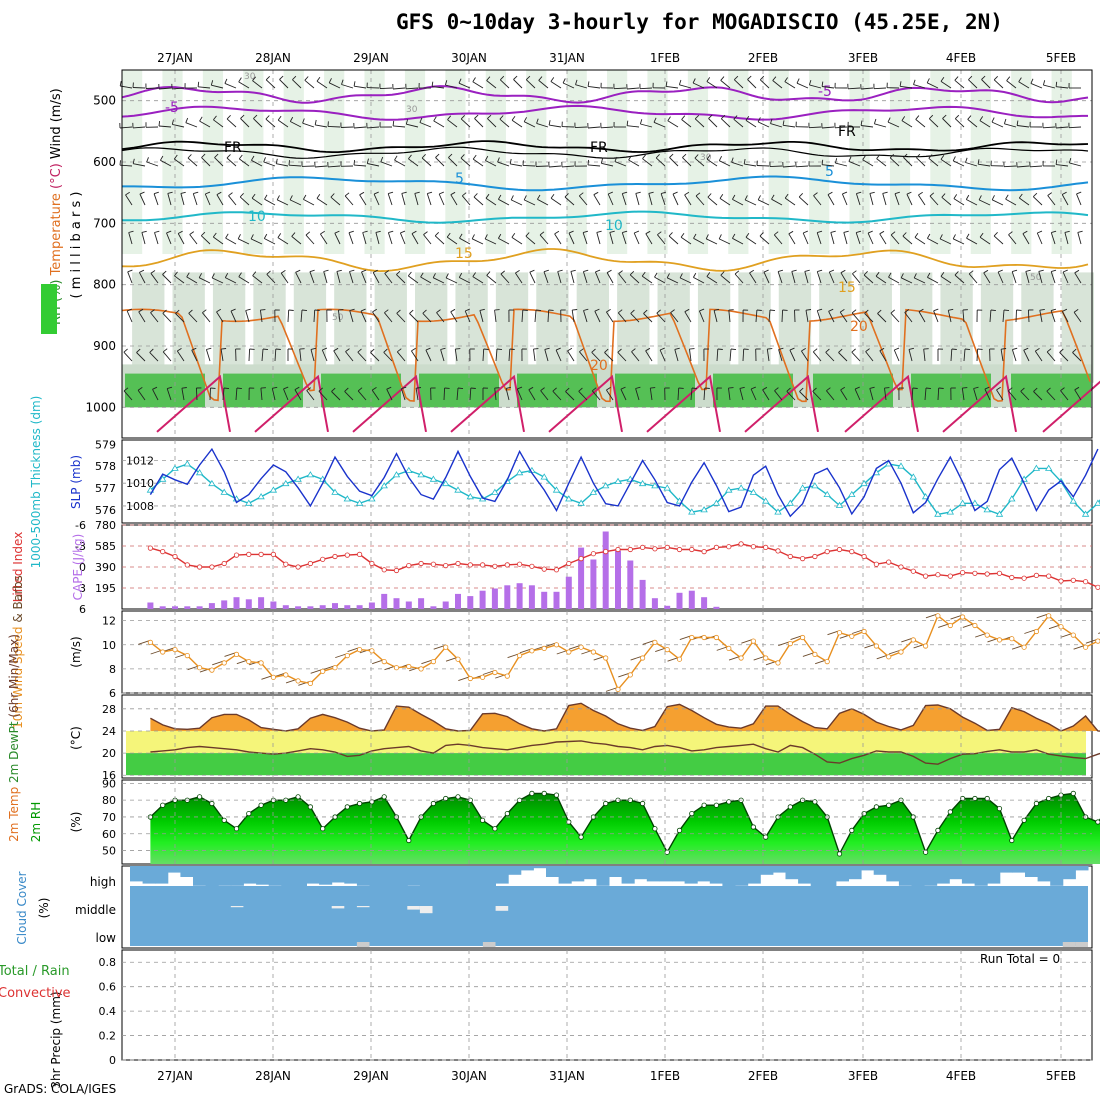  I want to click on rh-green-blob, so click(165, 390).